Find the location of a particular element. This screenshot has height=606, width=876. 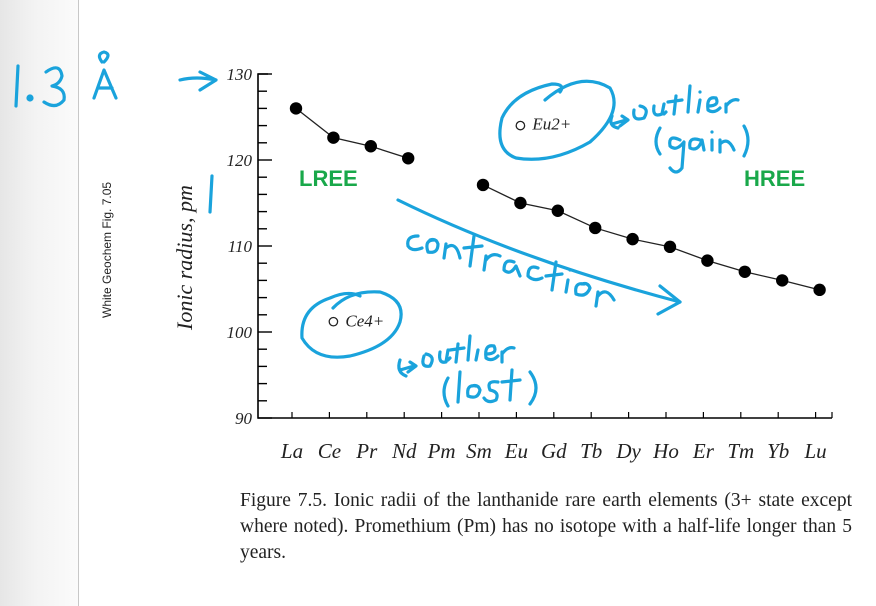

y-tick-label: 120 is located at coordinates (240, 160).